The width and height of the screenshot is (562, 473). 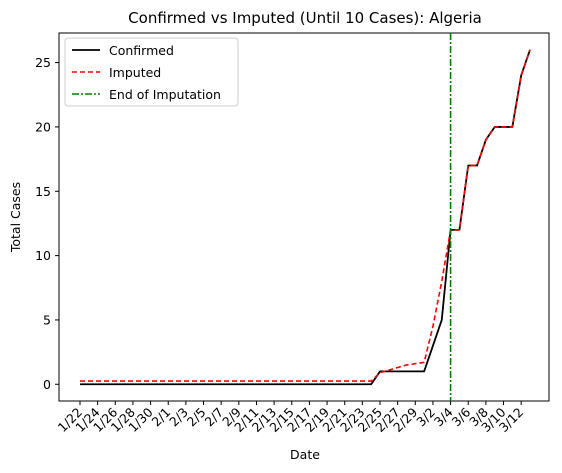 What do you see at coordinates (47, 384) in the screenshot?
I see `y-tick-label: 0` at bounding box center [47, 384].